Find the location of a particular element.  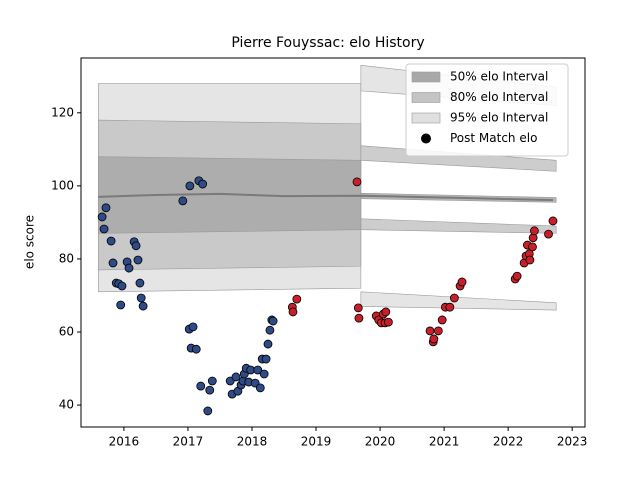

x-tick-label: 2018 is located at coordinates (252, 442).